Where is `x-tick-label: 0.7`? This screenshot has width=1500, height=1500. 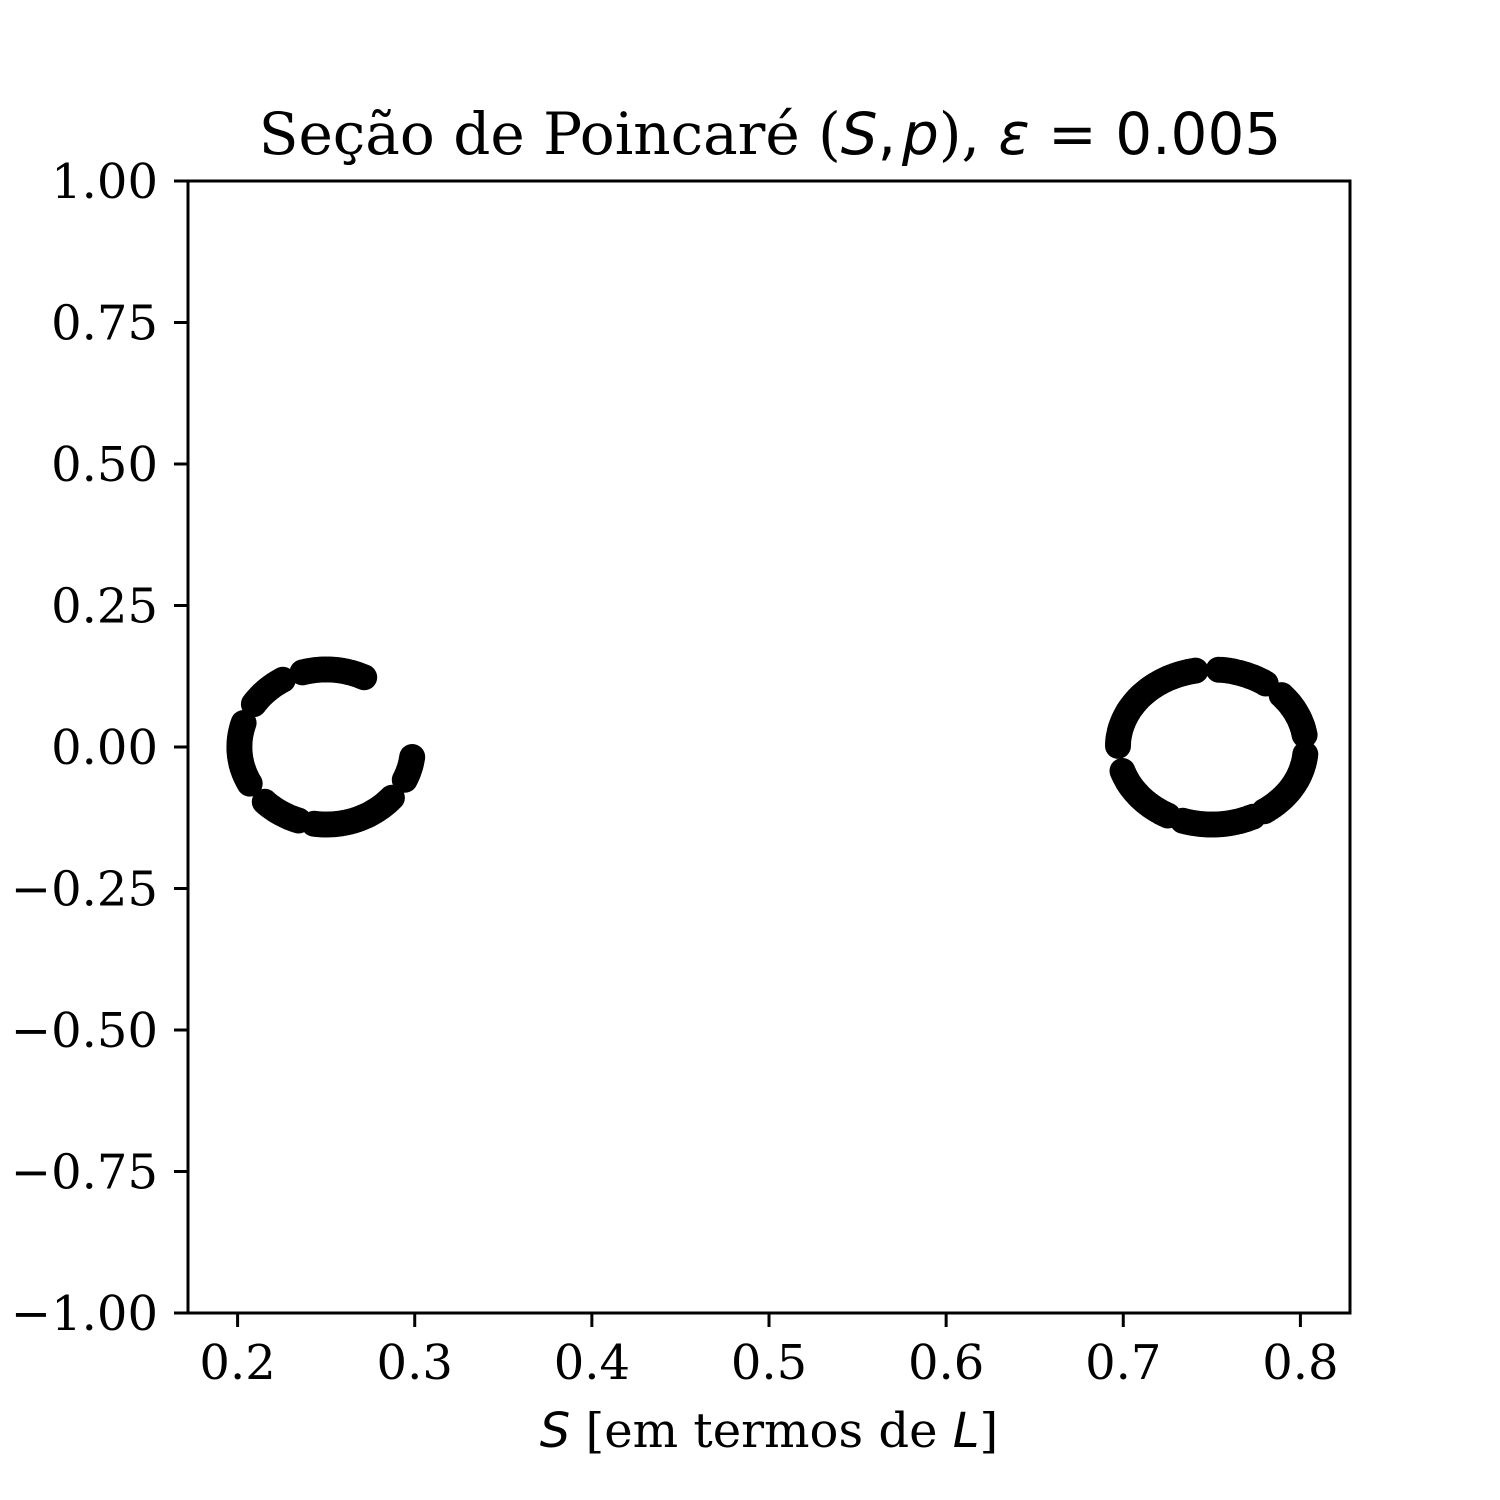
x-tick-label: 0.7 is located at coordinates (1123, 1363).